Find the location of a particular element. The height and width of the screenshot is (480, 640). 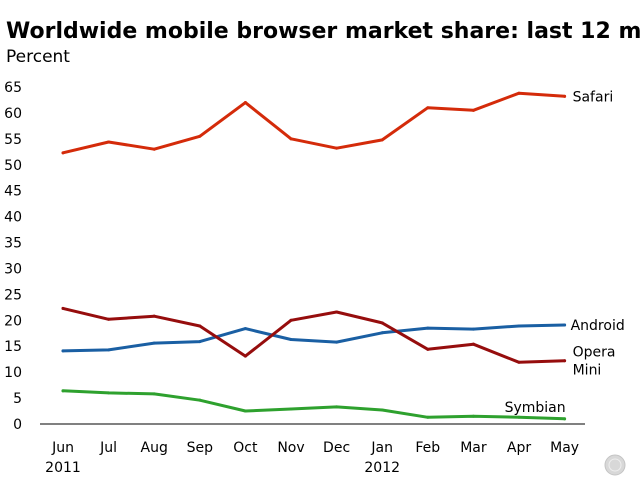

x-tick-label: Jan is located at coordinates (381, 448).